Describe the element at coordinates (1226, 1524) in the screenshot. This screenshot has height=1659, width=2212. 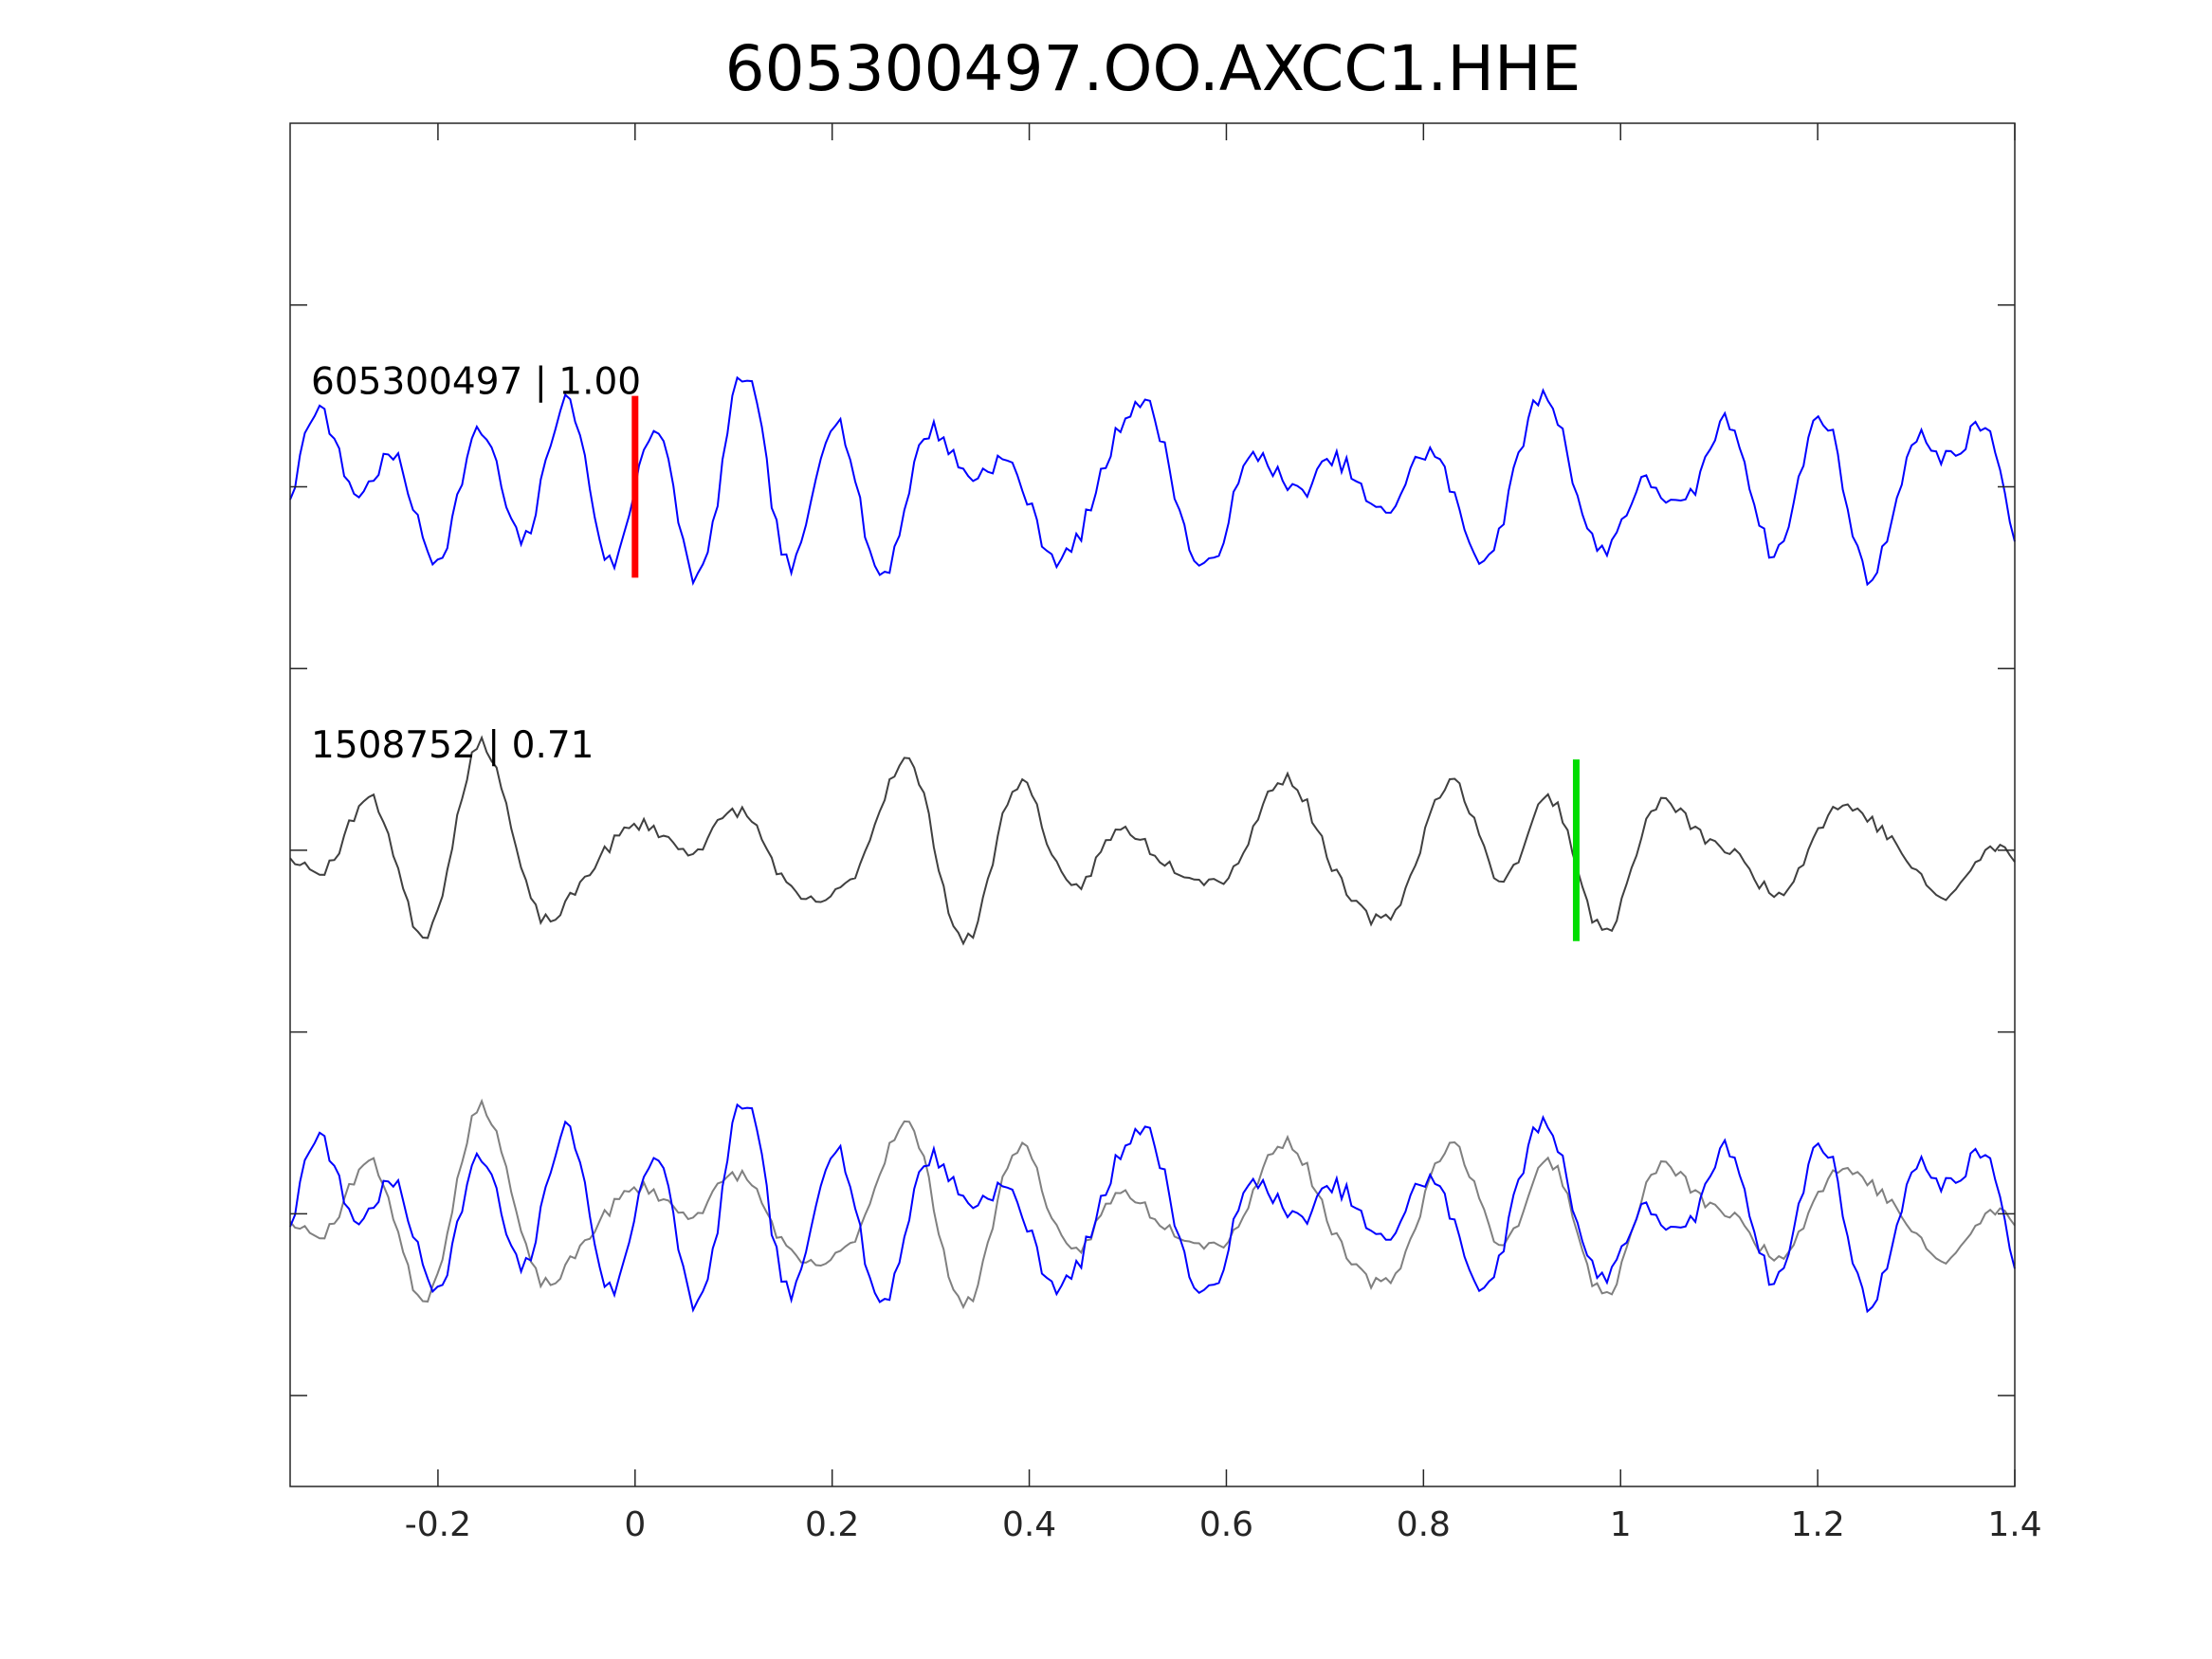
I see `x-tick-label: 0.6` at that location.